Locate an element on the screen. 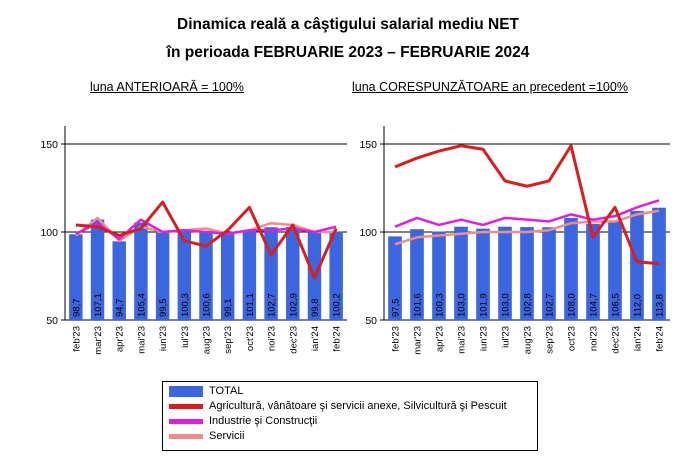 Image resolution: width=696 pixels, height=463 pixels. left-series-line is located at coordinates (206, 240).